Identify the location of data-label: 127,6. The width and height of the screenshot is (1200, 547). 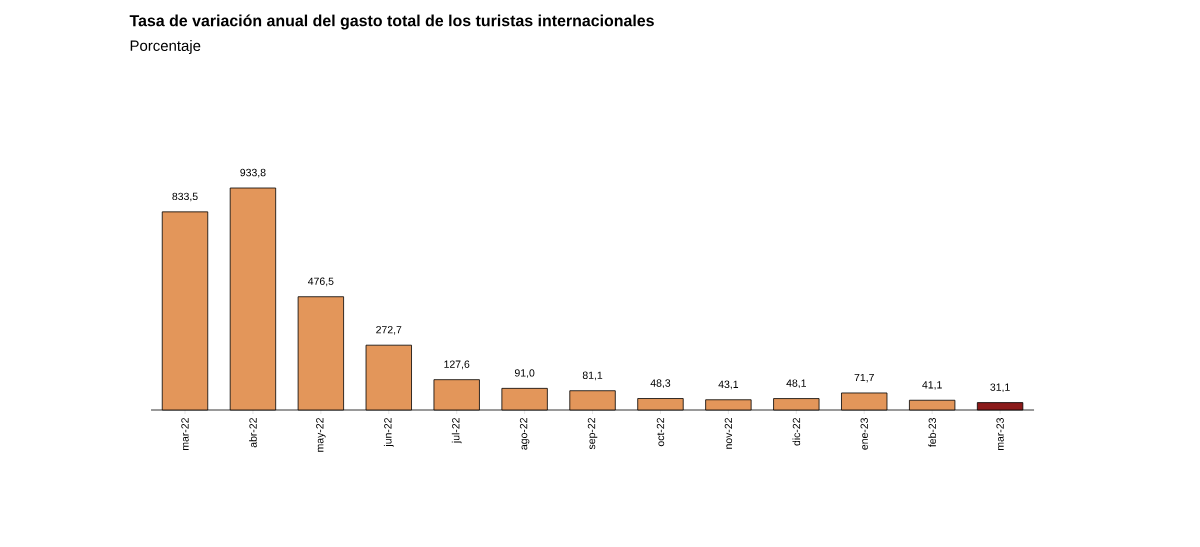
(457, 365).